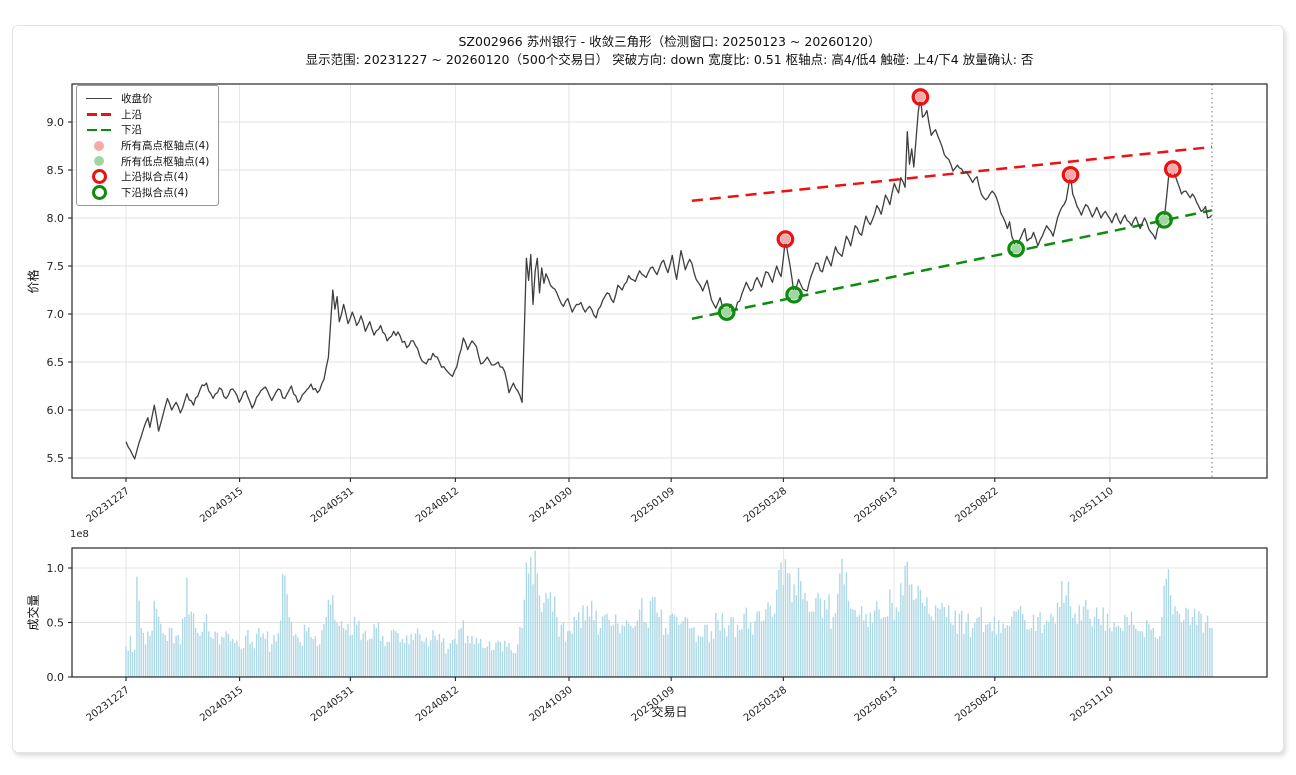  I want to click on legend-item-label: 上沿, so click(131, 114).